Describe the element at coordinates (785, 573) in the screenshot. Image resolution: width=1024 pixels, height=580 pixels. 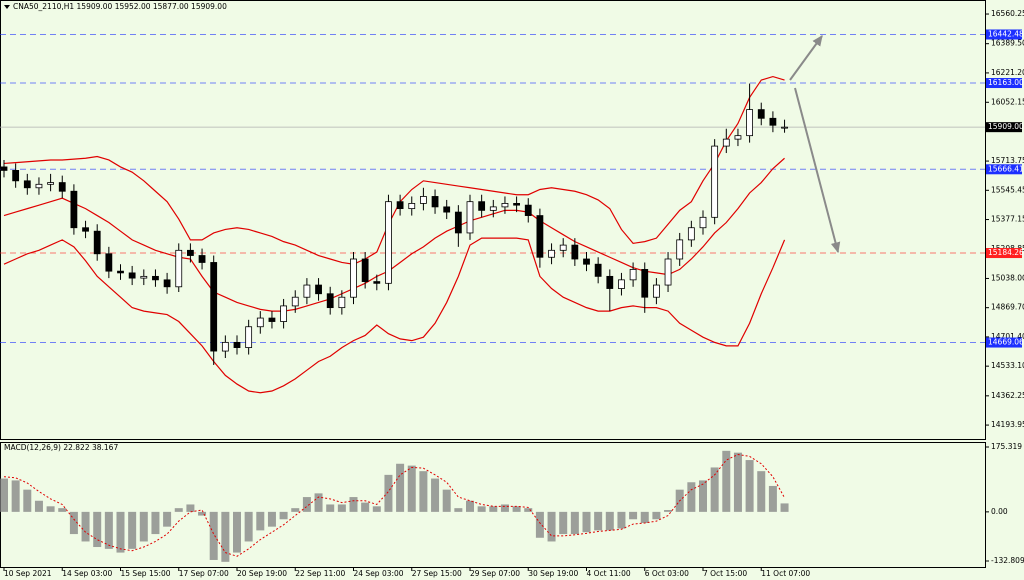
I see `x-tick-label: 11 Oct 07:00` at that location.